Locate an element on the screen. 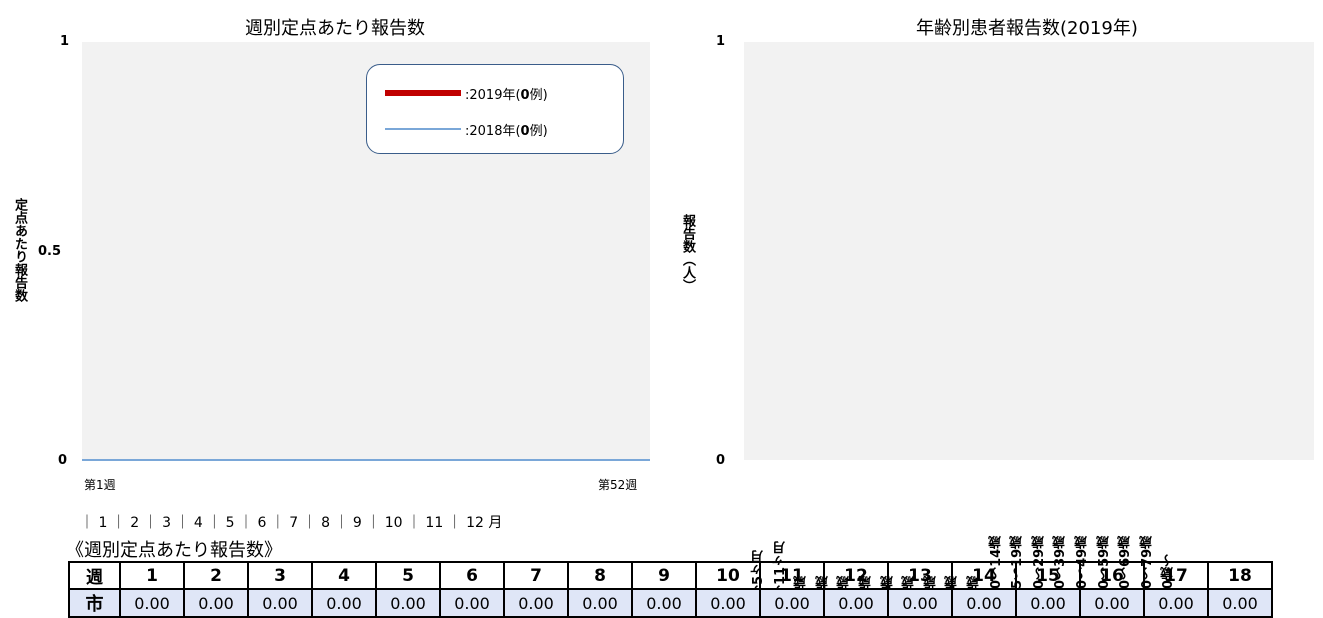  table-week-header: 4 is located at coordinates (344, 575).